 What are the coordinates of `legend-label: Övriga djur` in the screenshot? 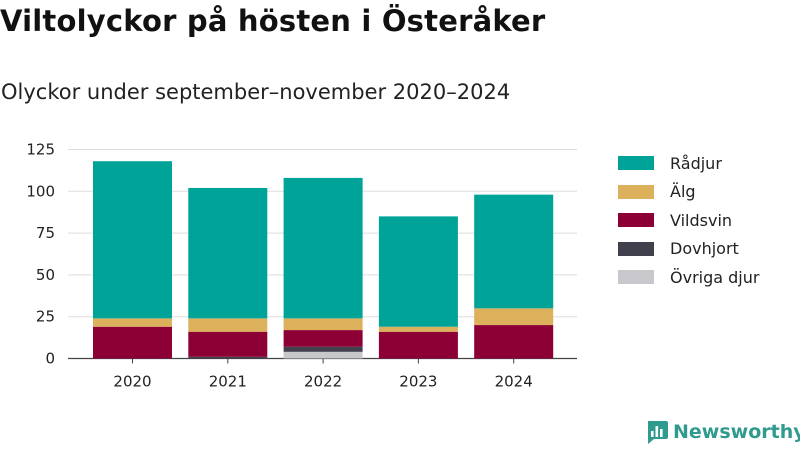 It's located at (715, 277).